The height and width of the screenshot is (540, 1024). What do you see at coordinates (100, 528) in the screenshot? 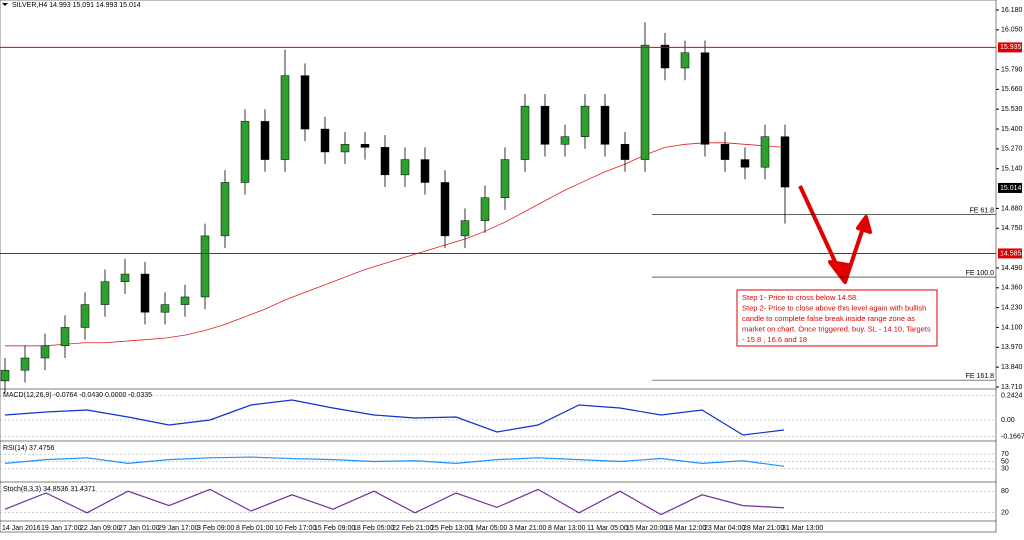
I see `x-tick-label: 22 Jan 09:00` at bounding box center [100, 528].